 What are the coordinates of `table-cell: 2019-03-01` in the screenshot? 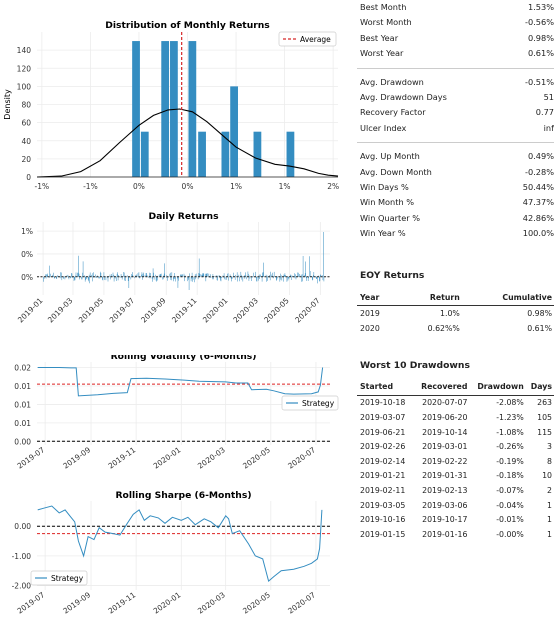 It's located at (445, 447).